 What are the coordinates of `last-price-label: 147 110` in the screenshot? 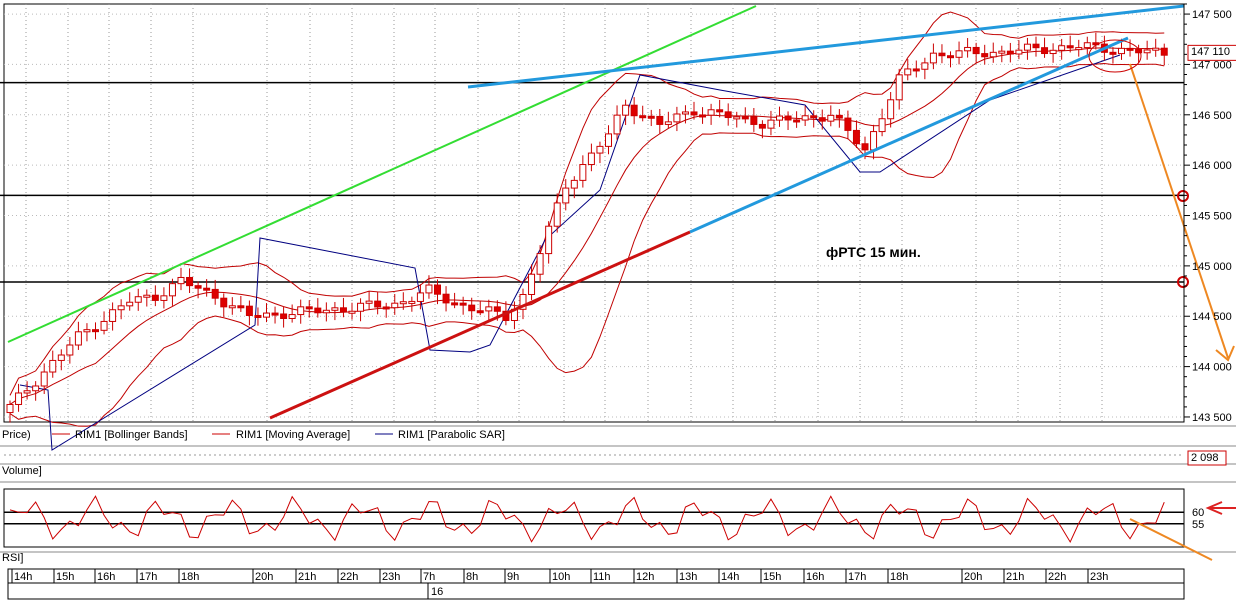 It's located at (1210, 52).